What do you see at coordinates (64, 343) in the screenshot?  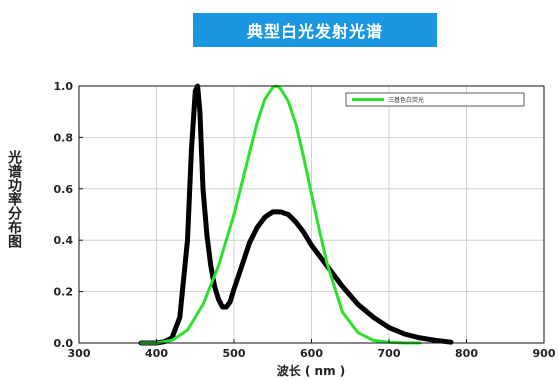 I see `y-tick-label: 0.0` at bounding box center [64, 343].